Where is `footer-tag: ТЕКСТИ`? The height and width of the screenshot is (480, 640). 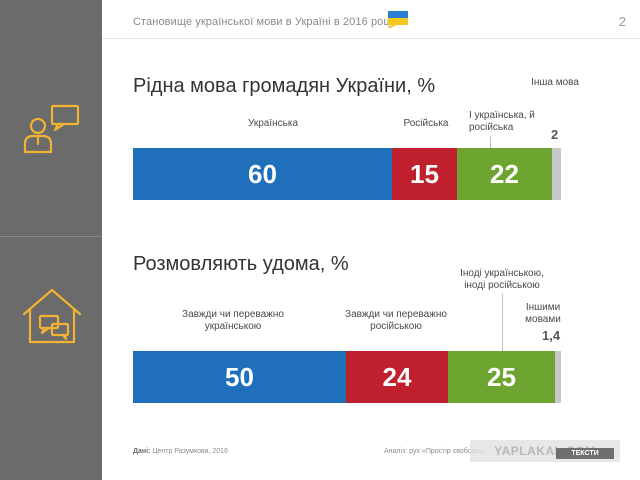 footer-tag: ТЕКСТИ is located at coordinates (585, 453).